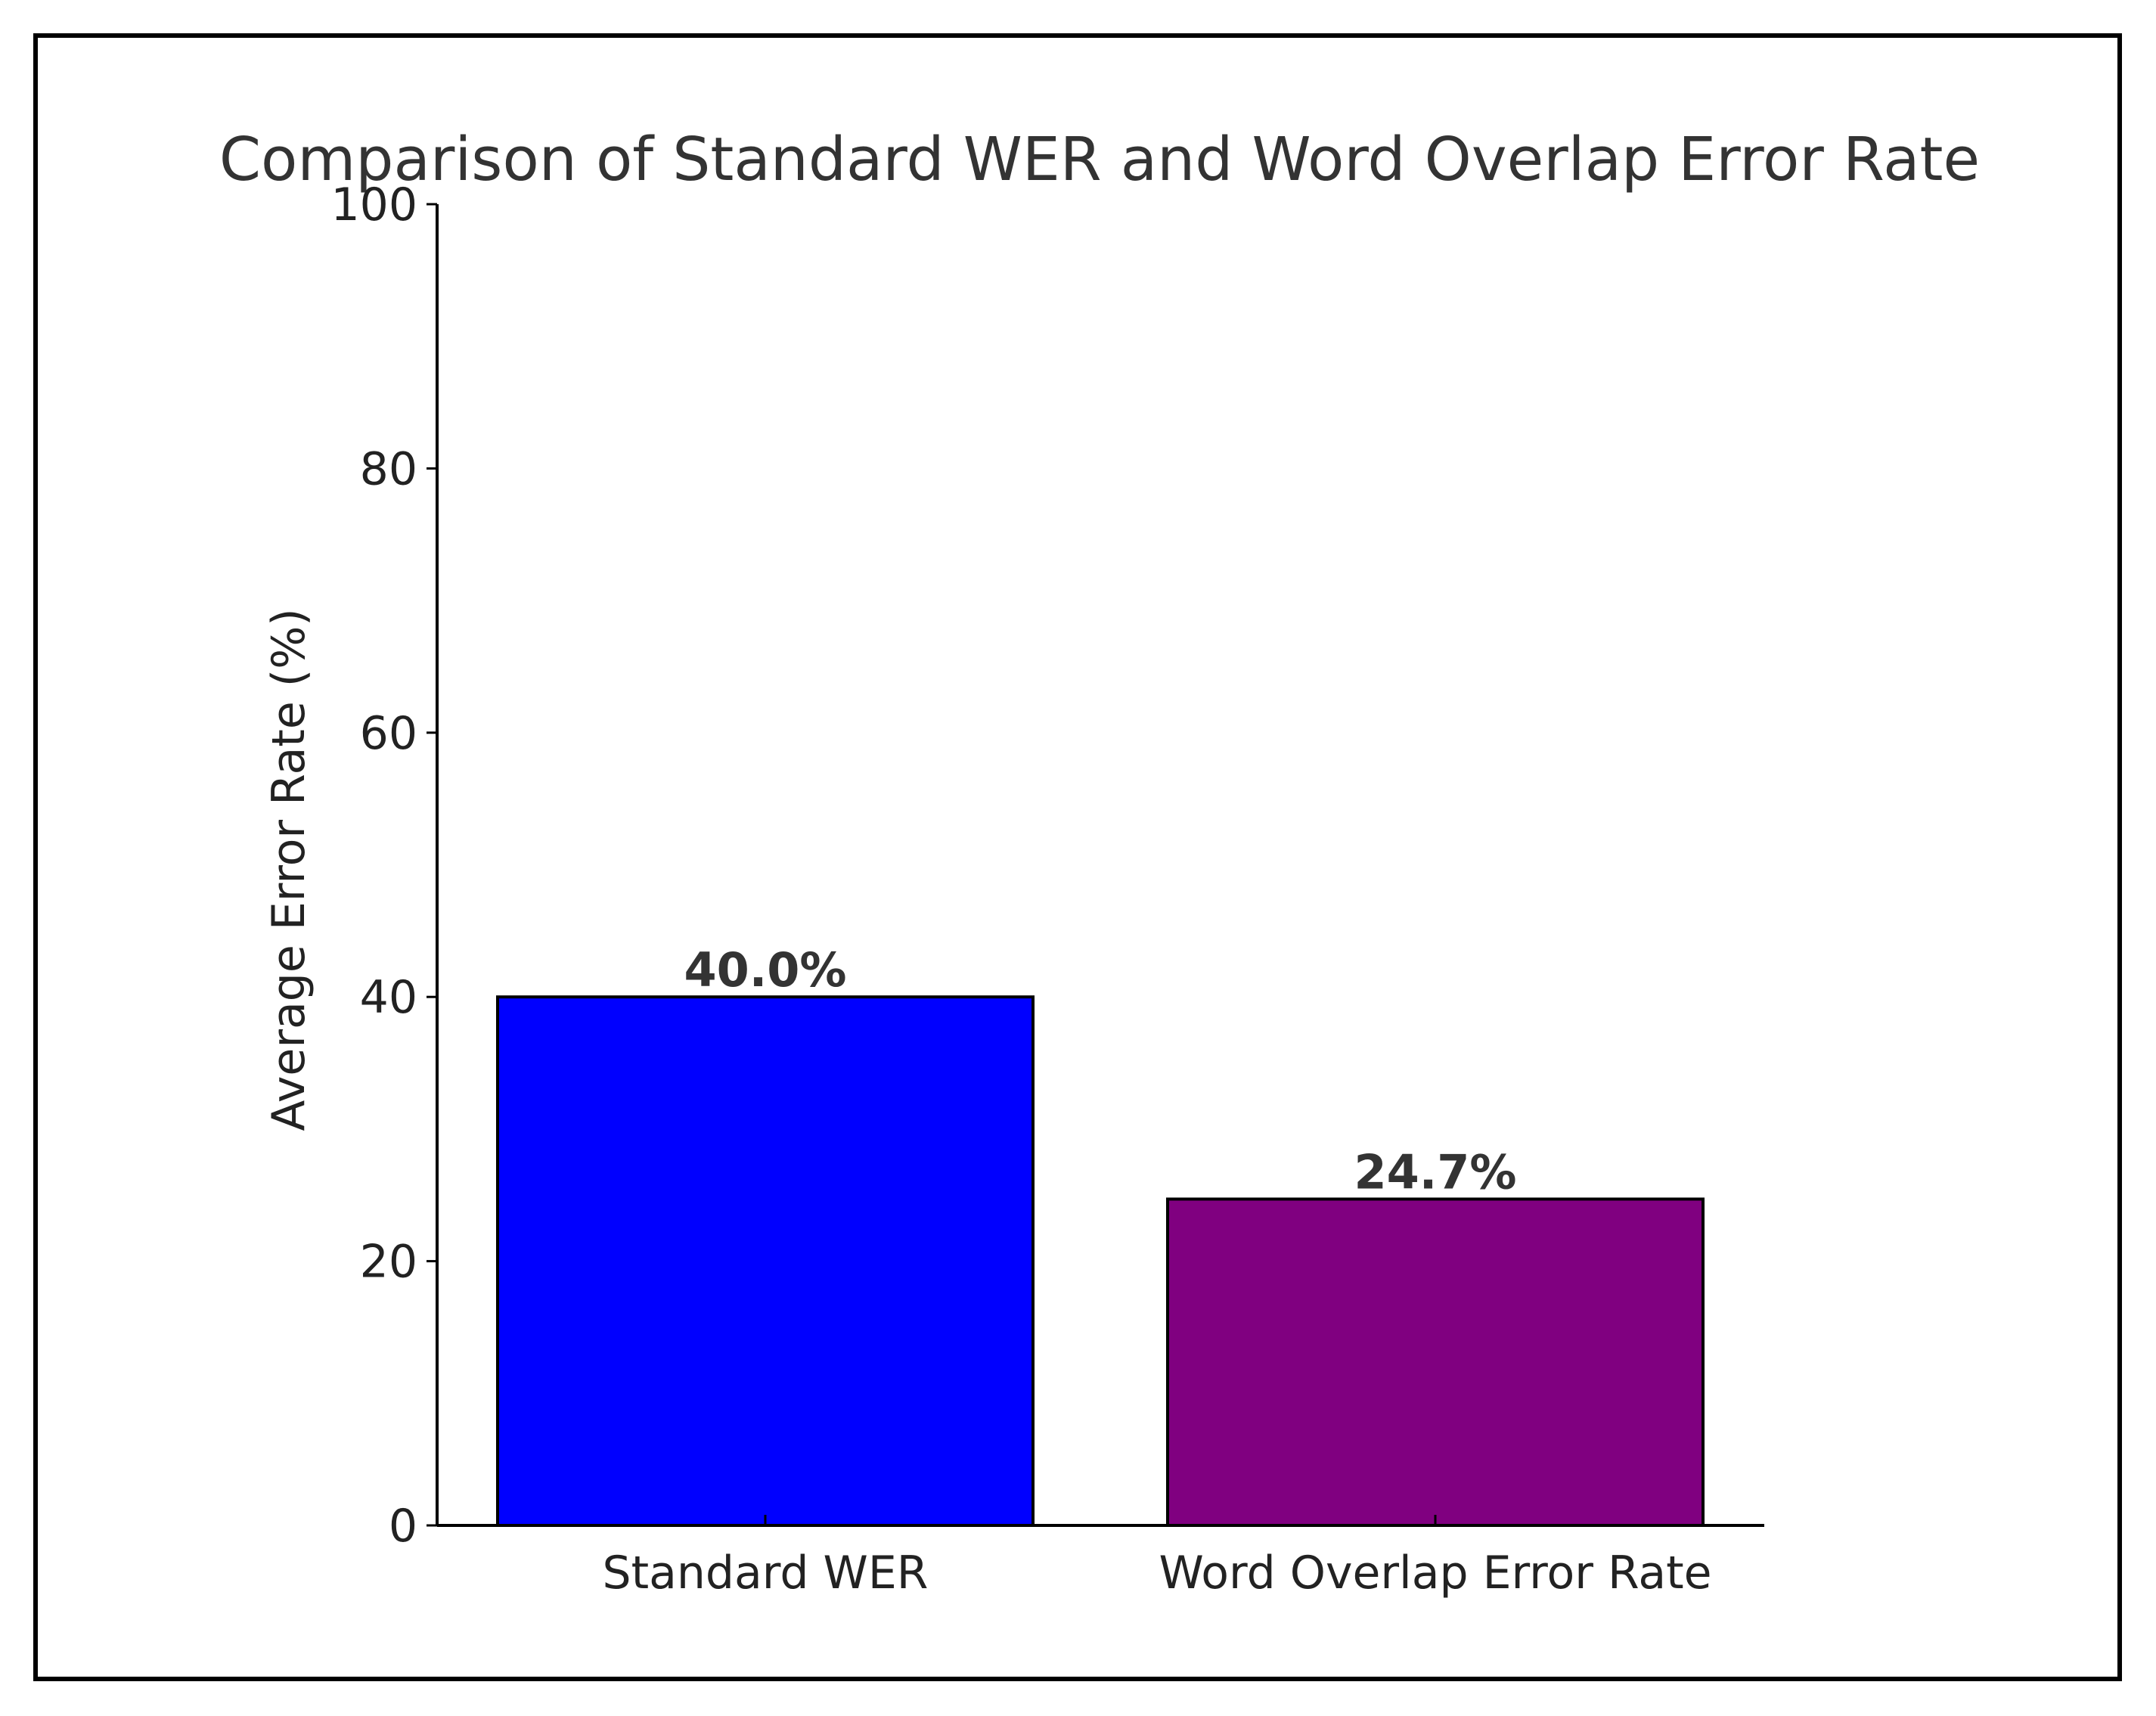 The width and height of the screenshot is (2156, 1716). I want to click on y-tick-label: 20, so click(388, 1262).